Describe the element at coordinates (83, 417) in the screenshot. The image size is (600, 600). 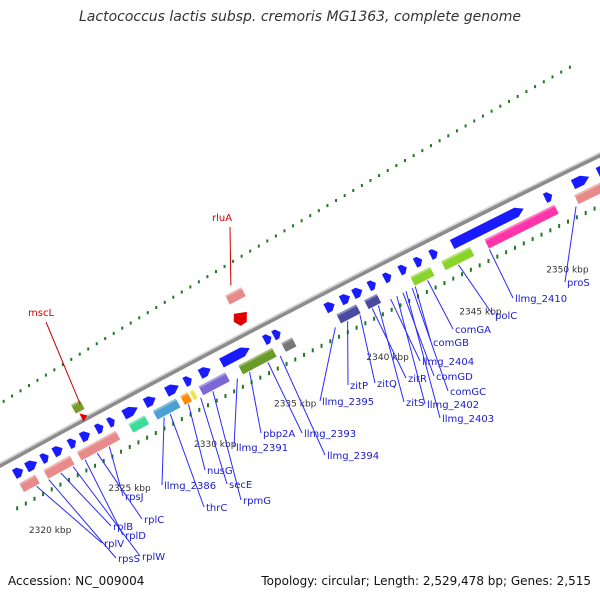
I see `marker-mscl-strand` at that location.